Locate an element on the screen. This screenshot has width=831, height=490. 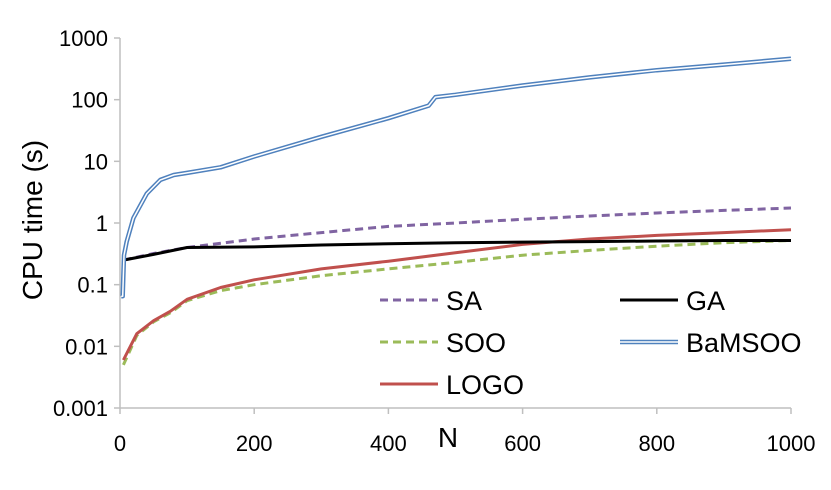
x-axis-title: N is located at coordinates (448, 437).